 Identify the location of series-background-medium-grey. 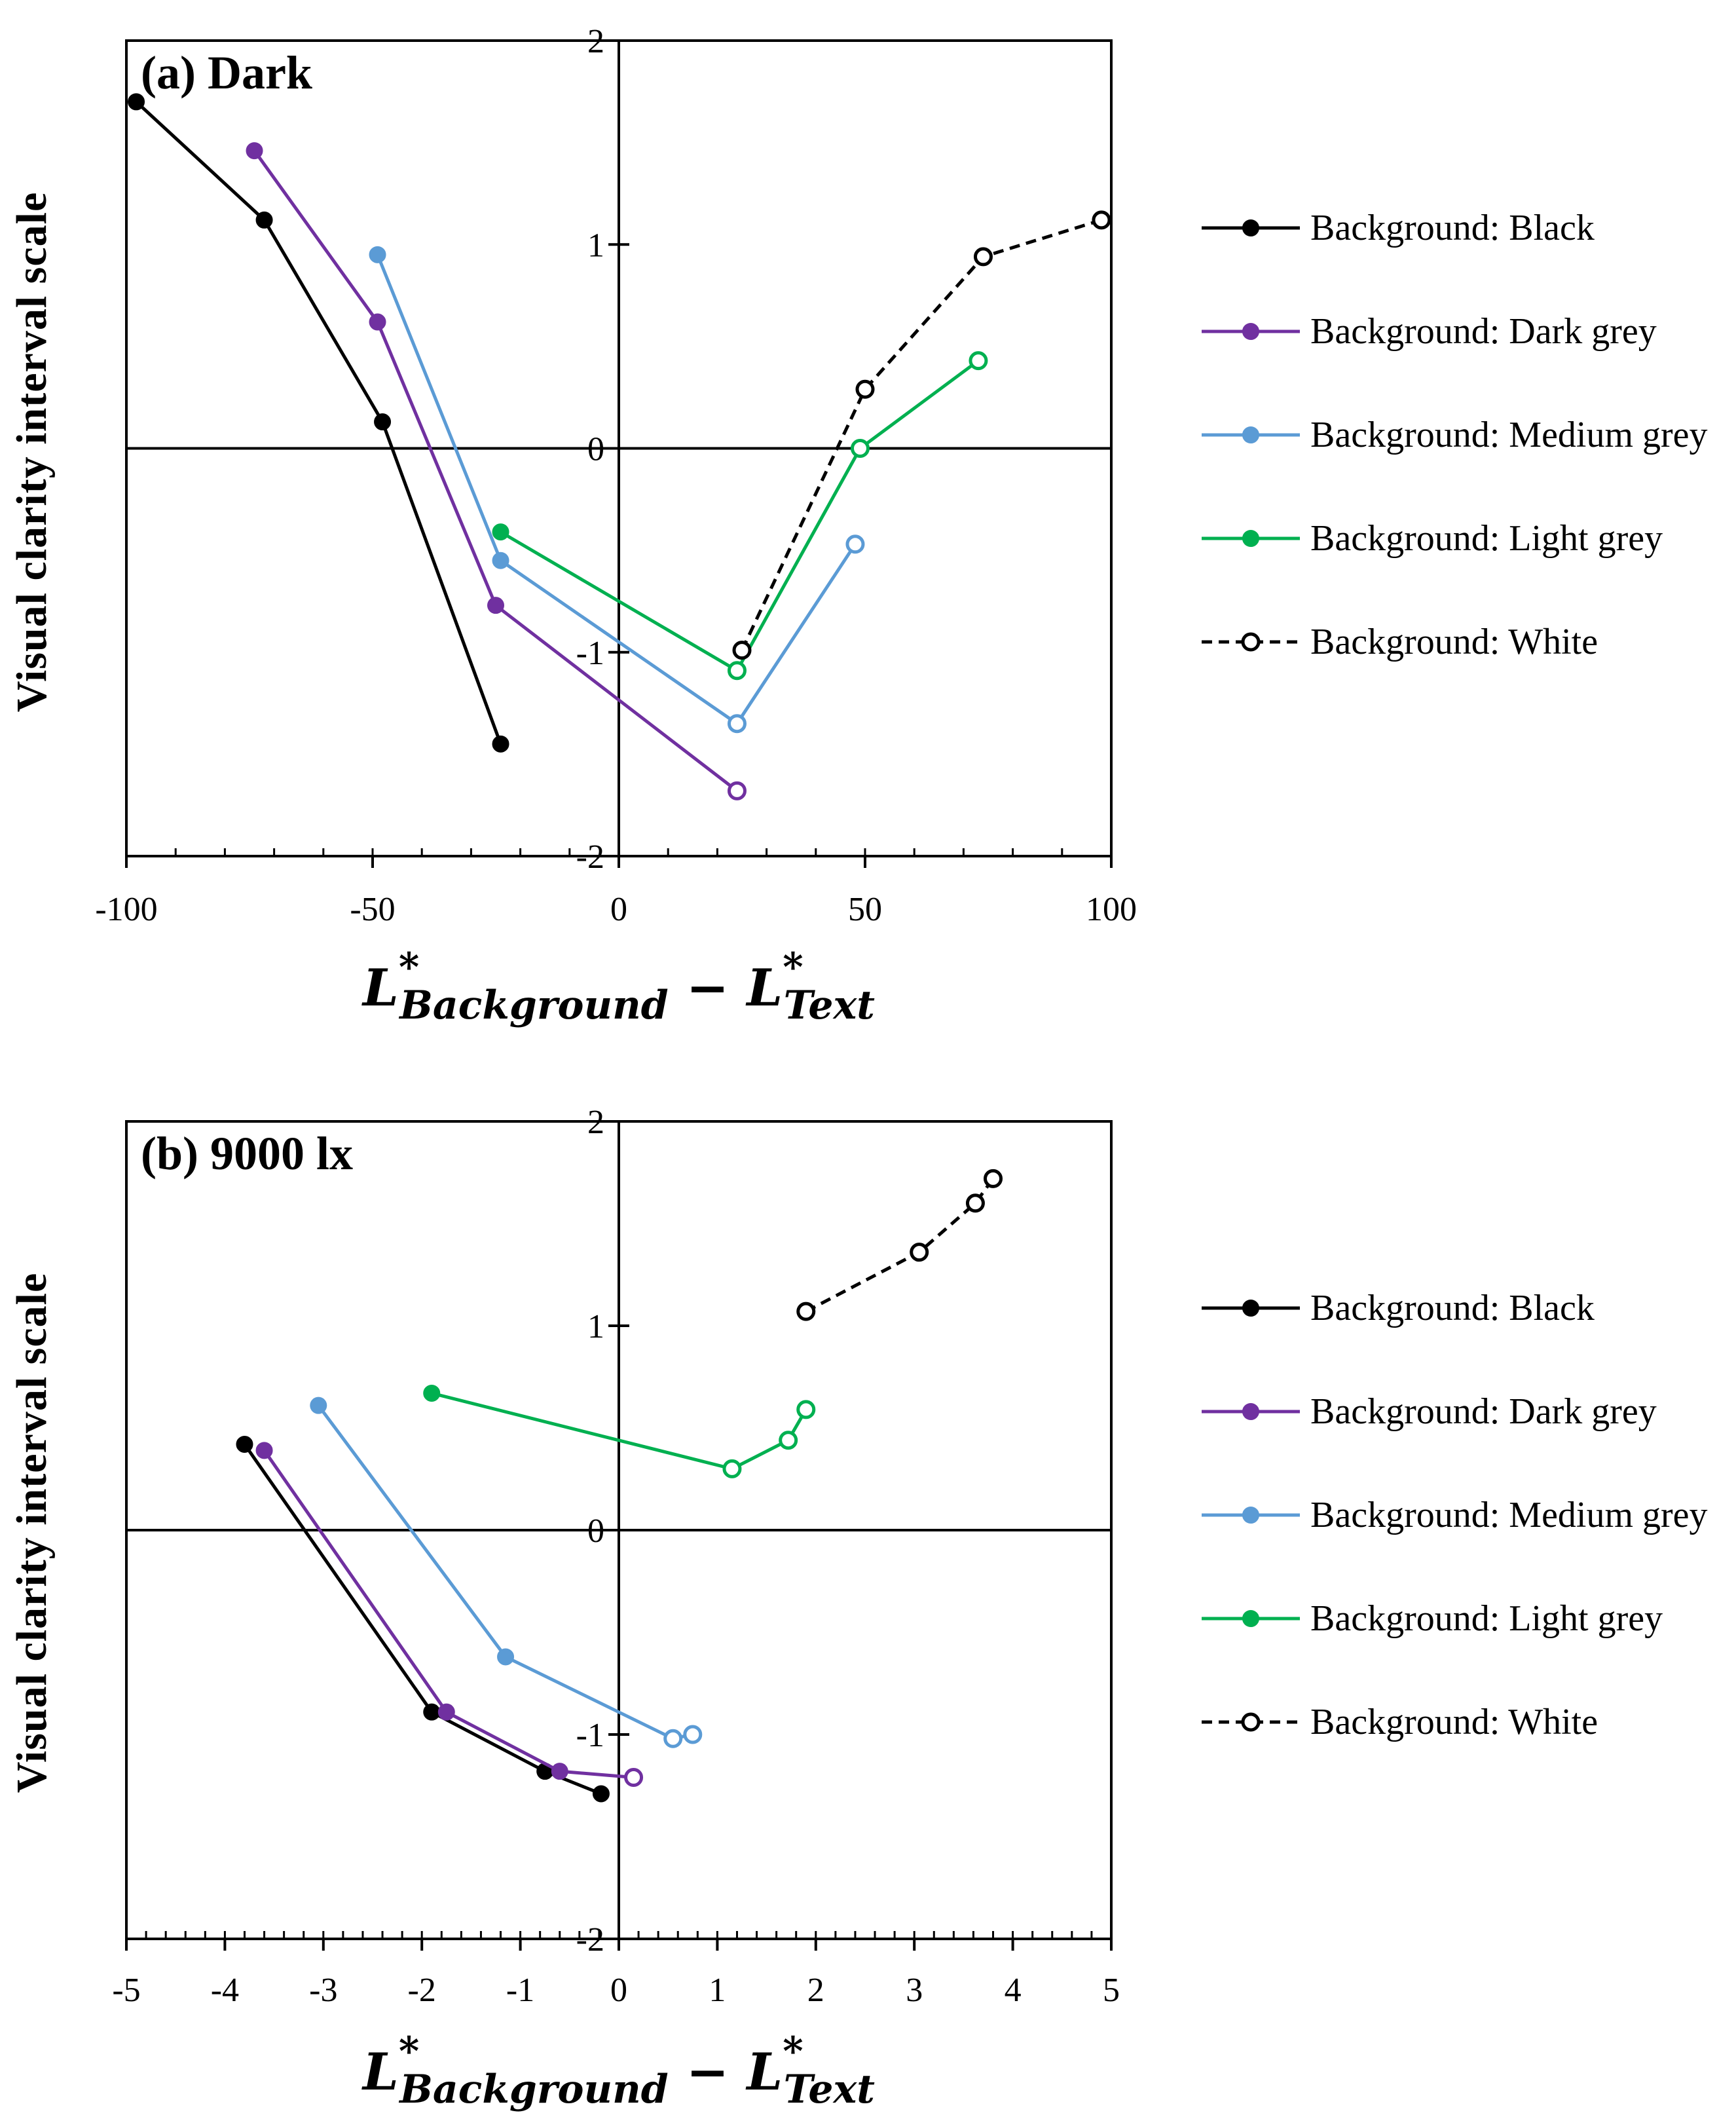
(506, 1573).